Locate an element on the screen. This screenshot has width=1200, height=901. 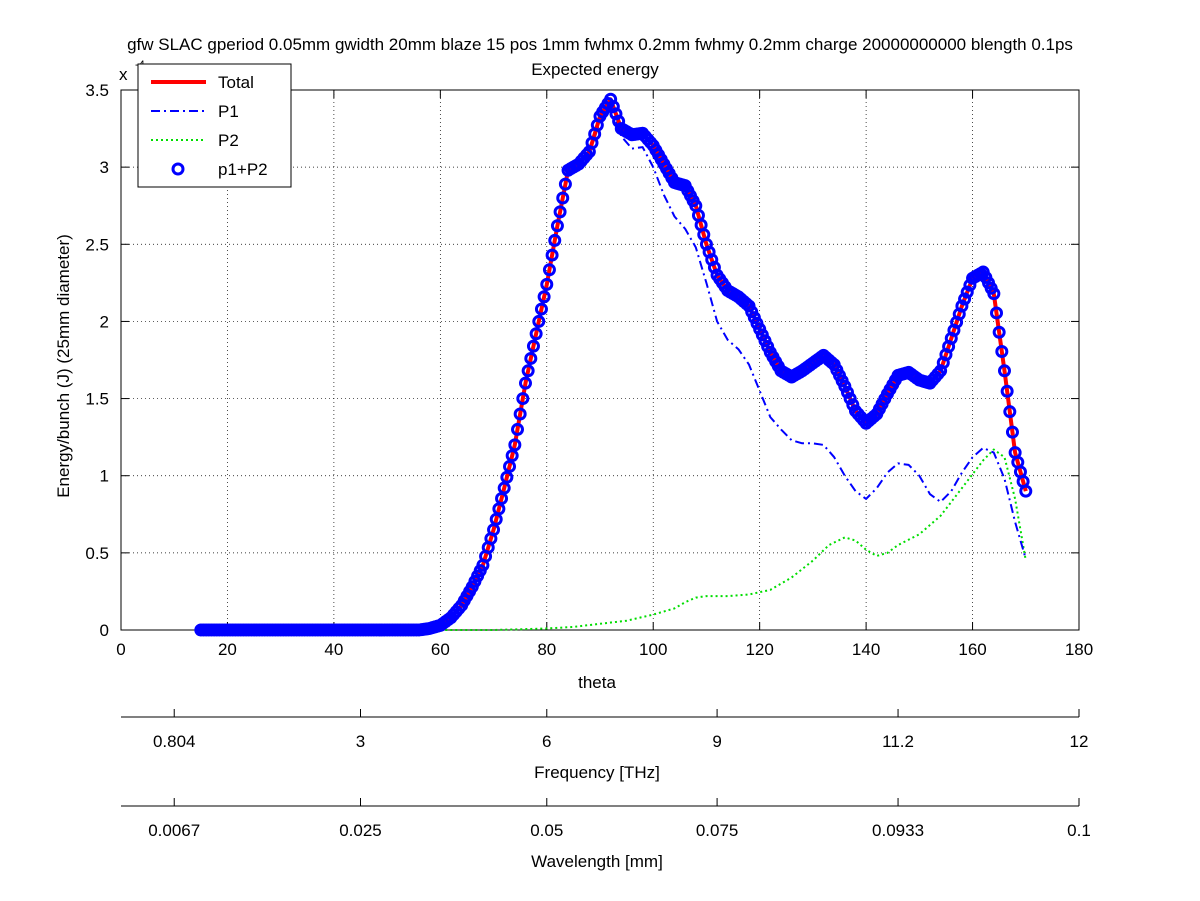
y-tick-label: 0 is located at coordinates (104, 630).